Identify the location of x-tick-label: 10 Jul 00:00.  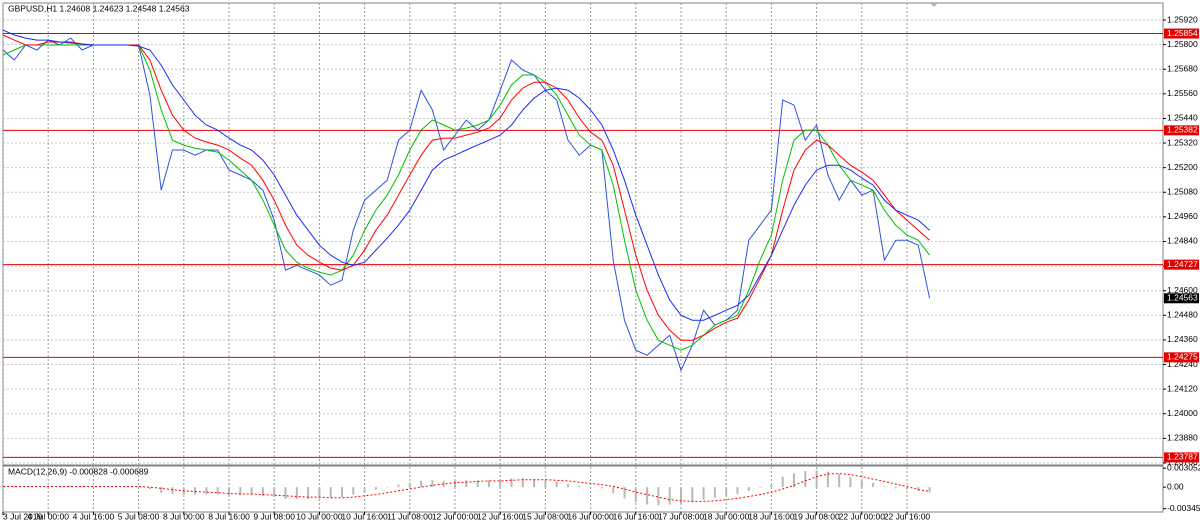
(319, 516).